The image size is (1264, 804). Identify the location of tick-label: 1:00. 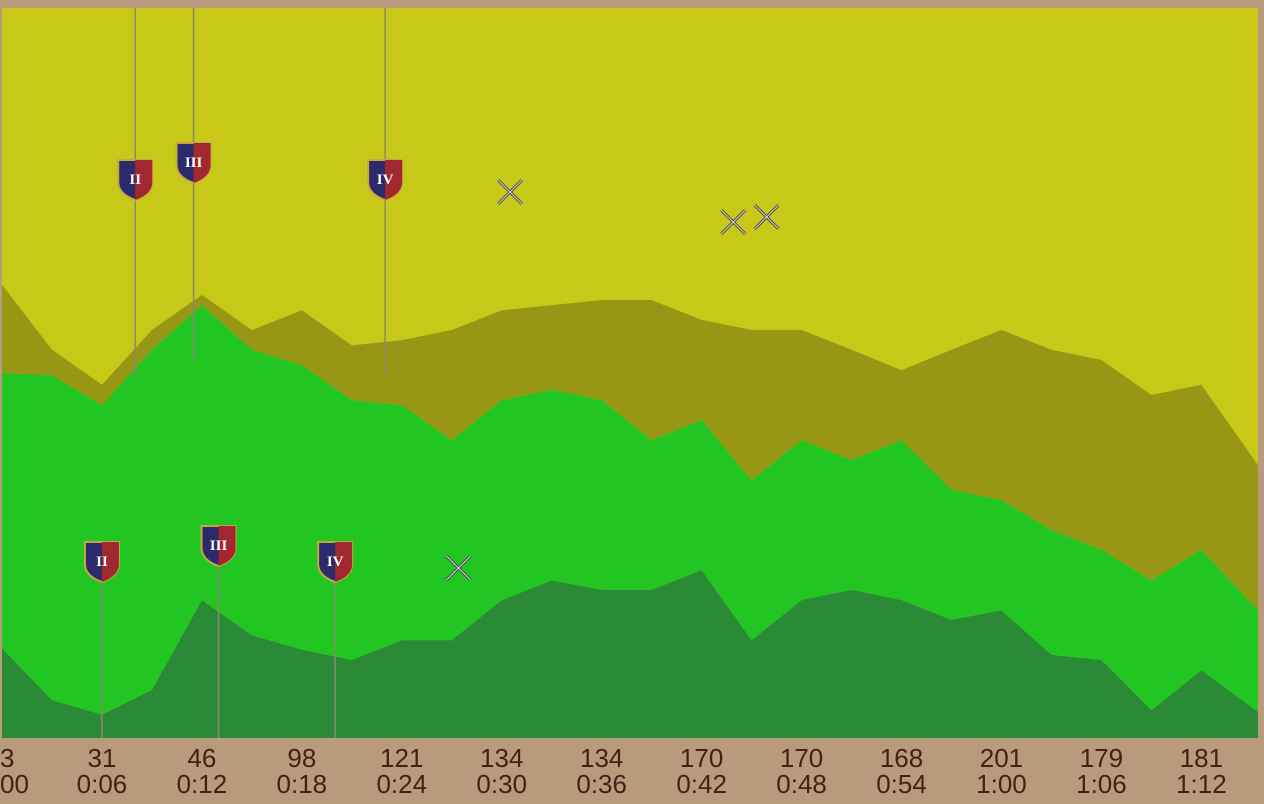
(1001, 784).